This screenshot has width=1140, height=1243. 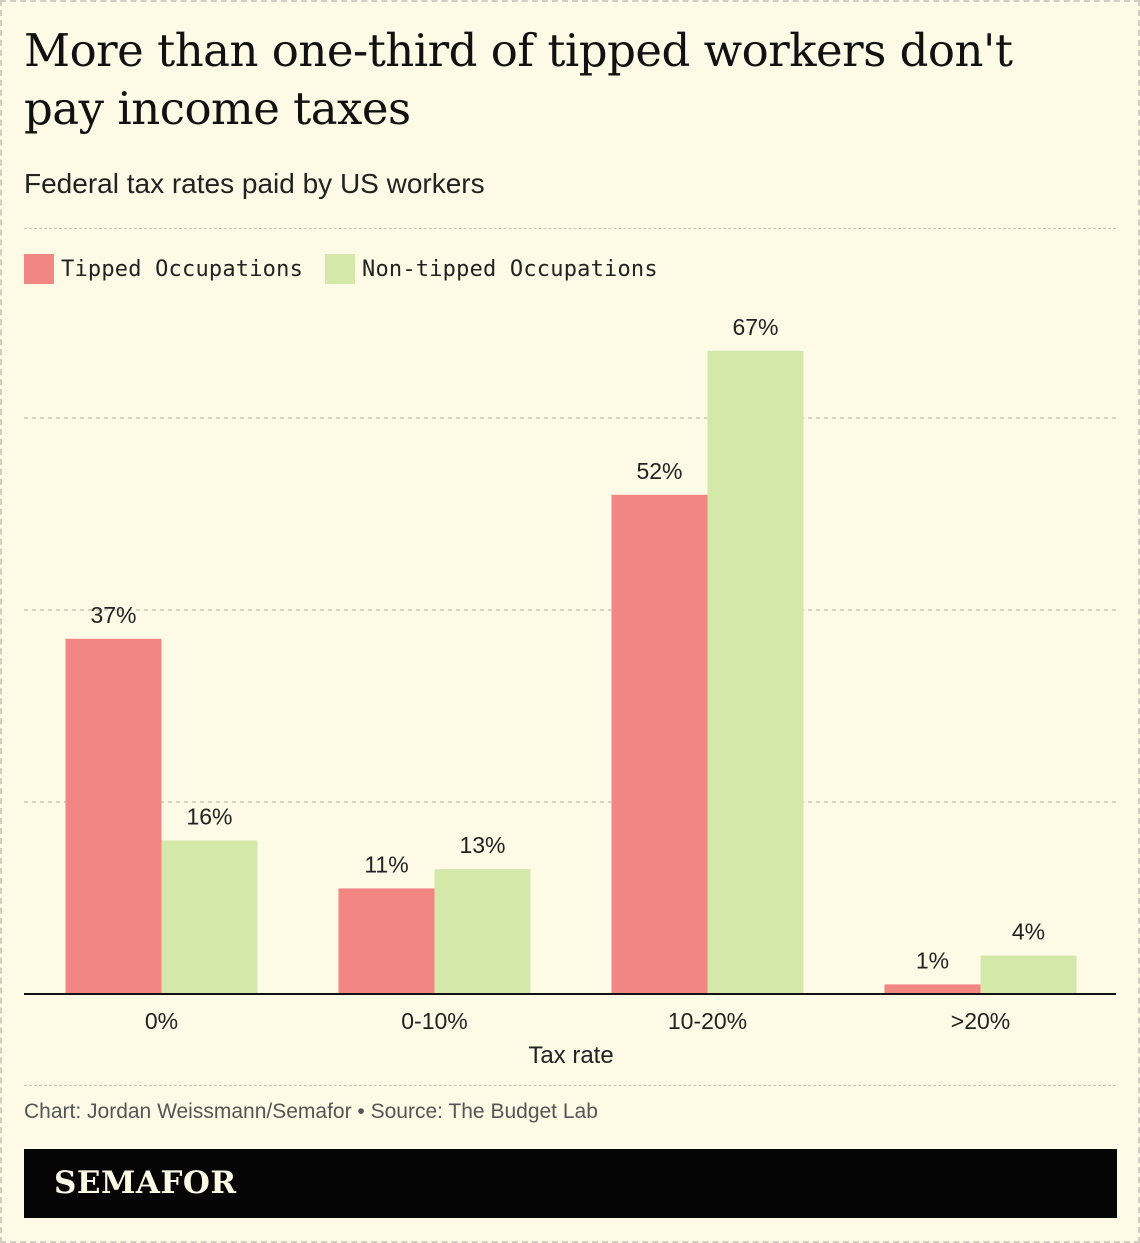 What do you see at coordinates (577, 1021) in the screenshot?
I see `x-tick-labels: 0% 0-10% 10-20% >20%` at bounding box center [577, 1021].